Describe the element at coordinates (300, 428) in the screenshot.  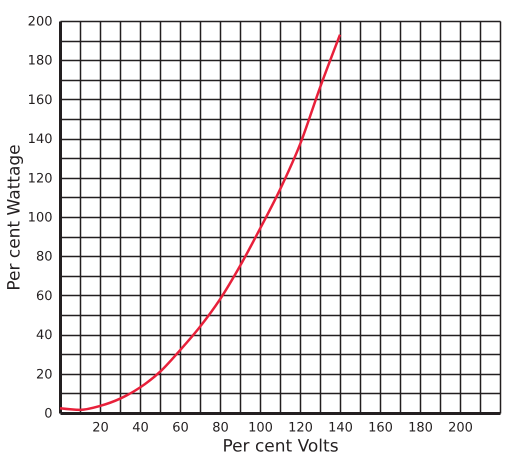
I see `x-tick-label: 120` at that location.